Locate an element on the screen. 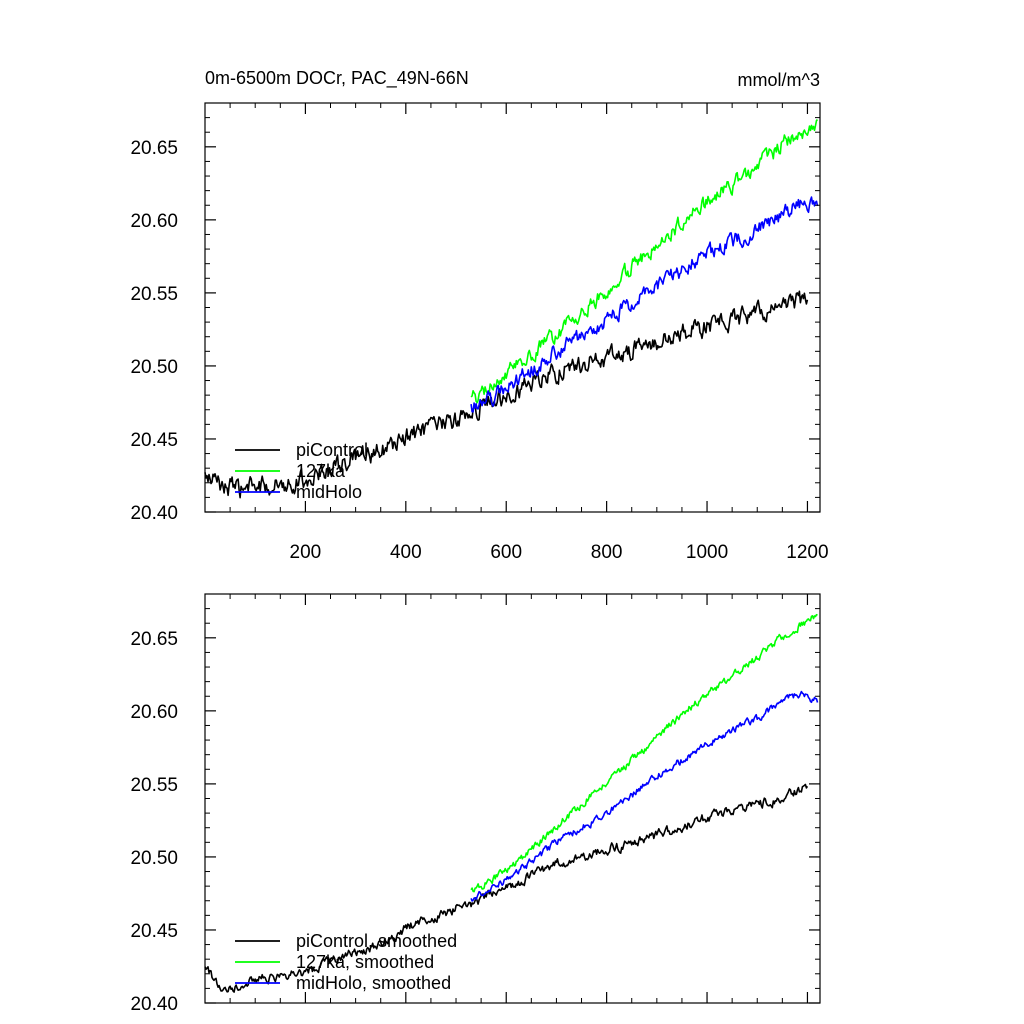 This screenshot has height=1024, width=1024. chart-title: 0m-6500m DOCr, PAC_49N-66N is located at coordinates (337, 78).